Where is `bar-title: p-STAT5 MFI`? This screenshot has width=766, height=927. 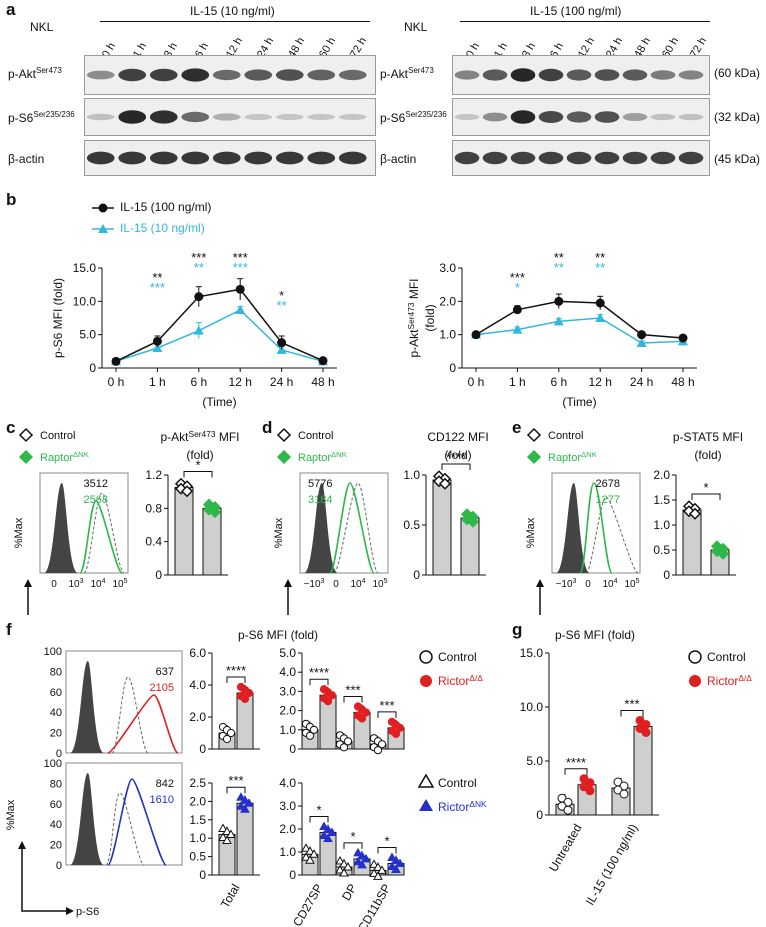 bar-title: p-STAT5 MFI is located at coordinates (708, 437).